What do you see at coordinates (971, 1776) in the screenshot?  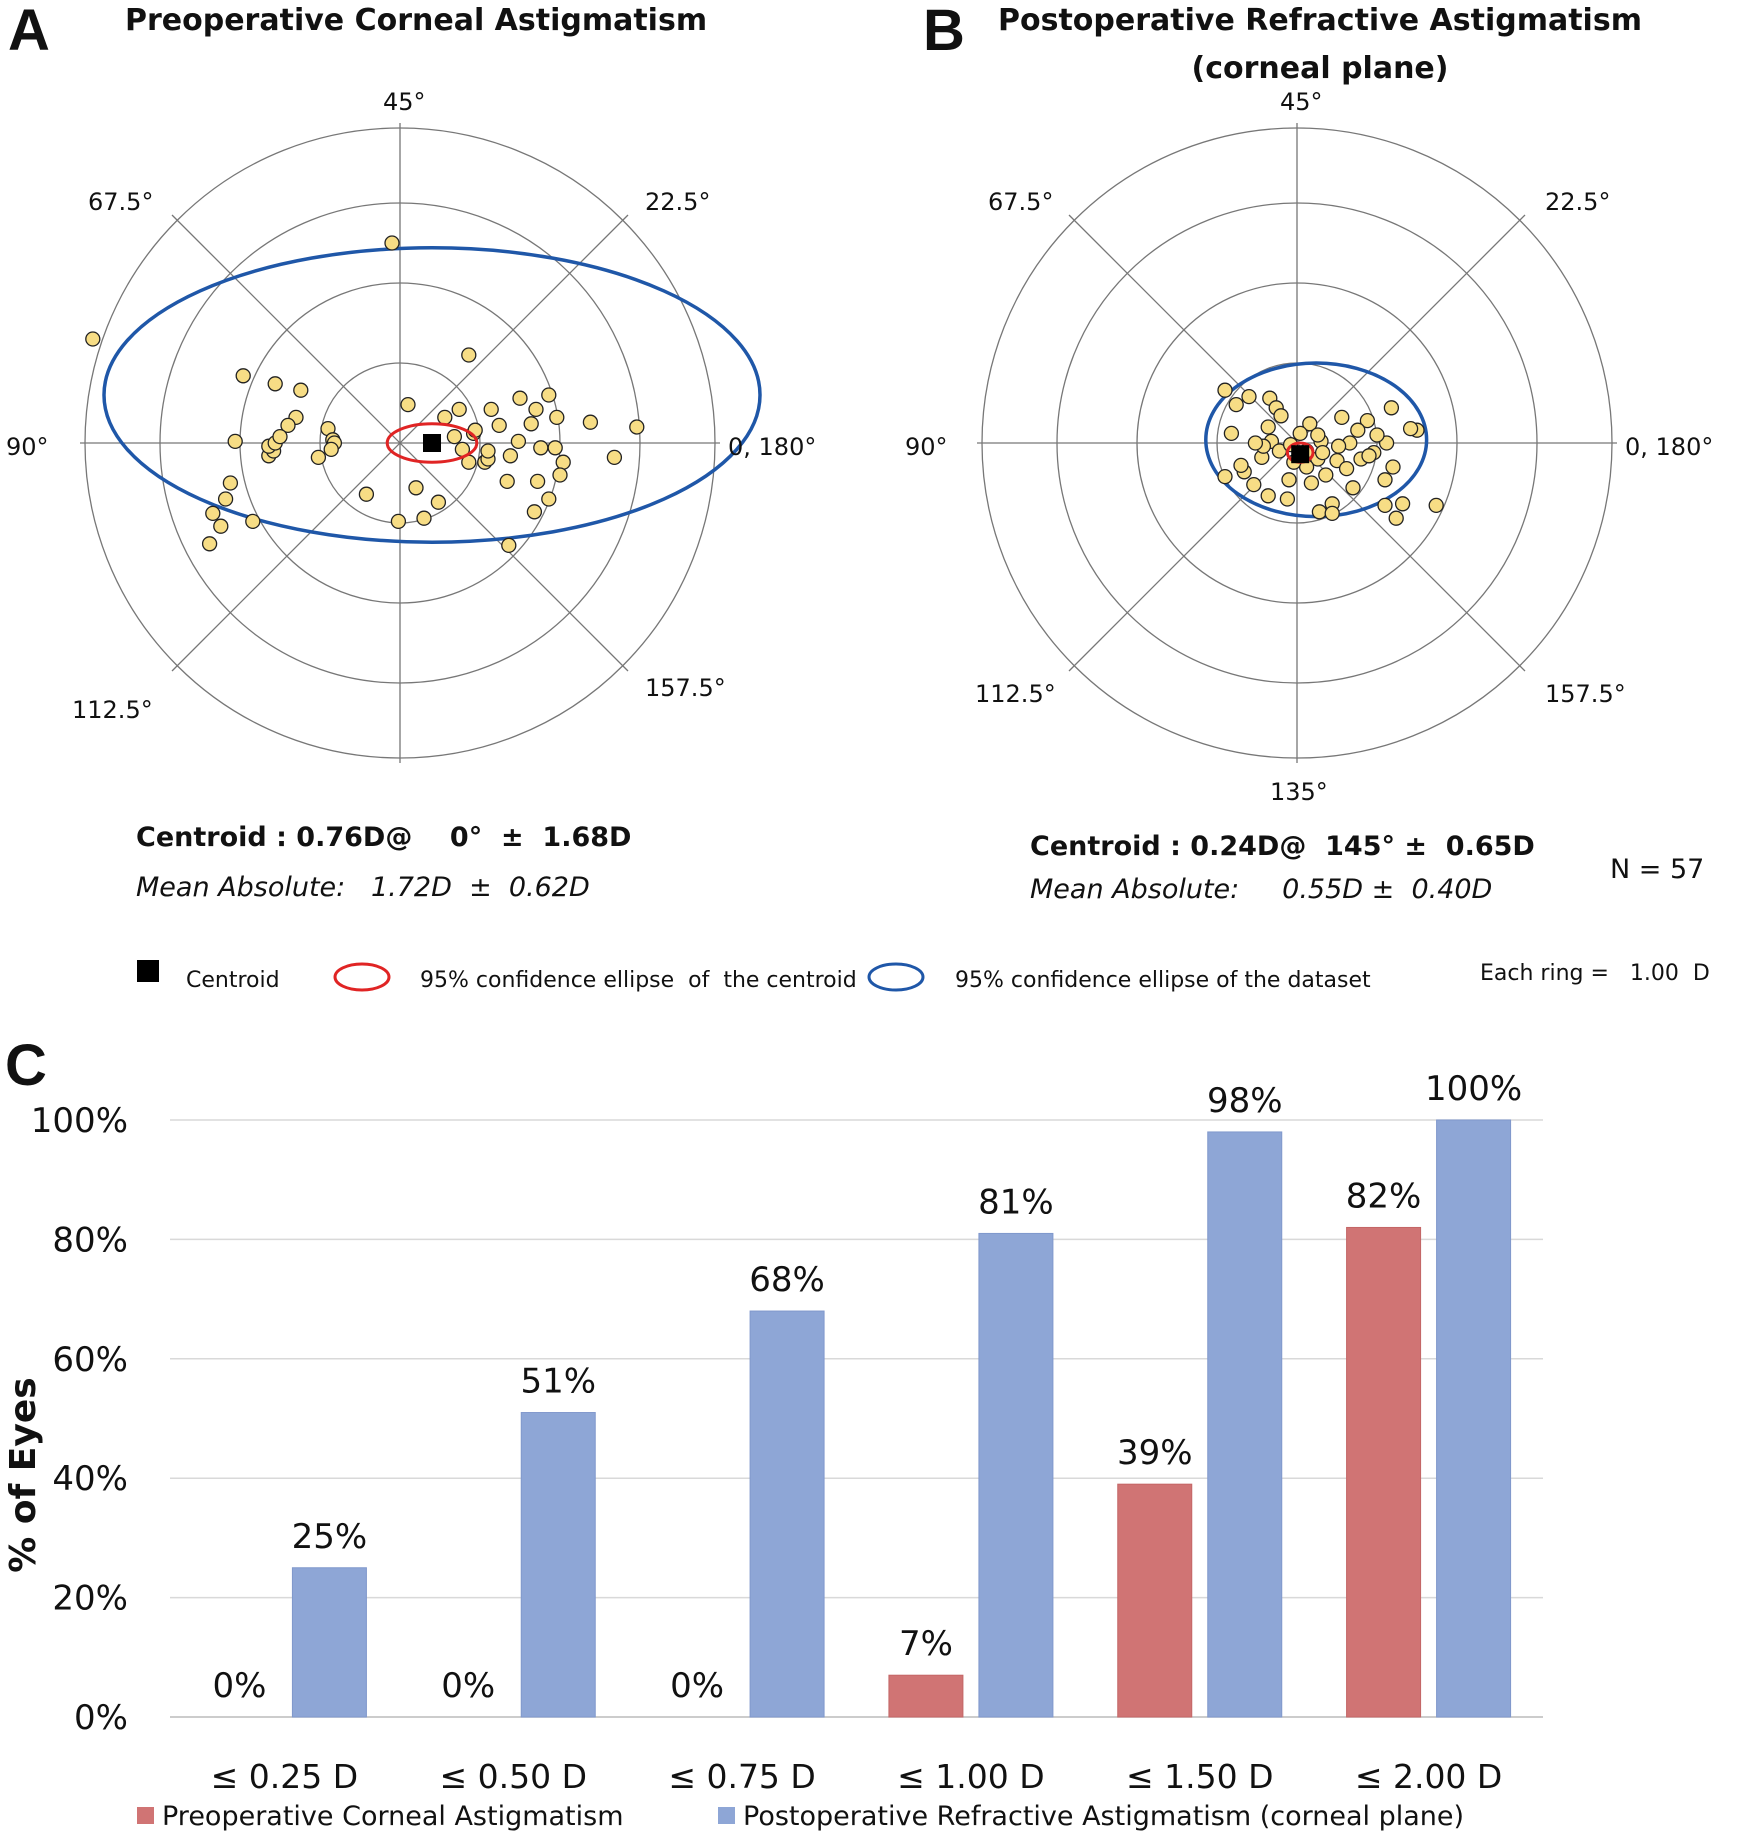 I see `x-category-label: ≤ 1.00 D` at bounding box center [971, 1776].